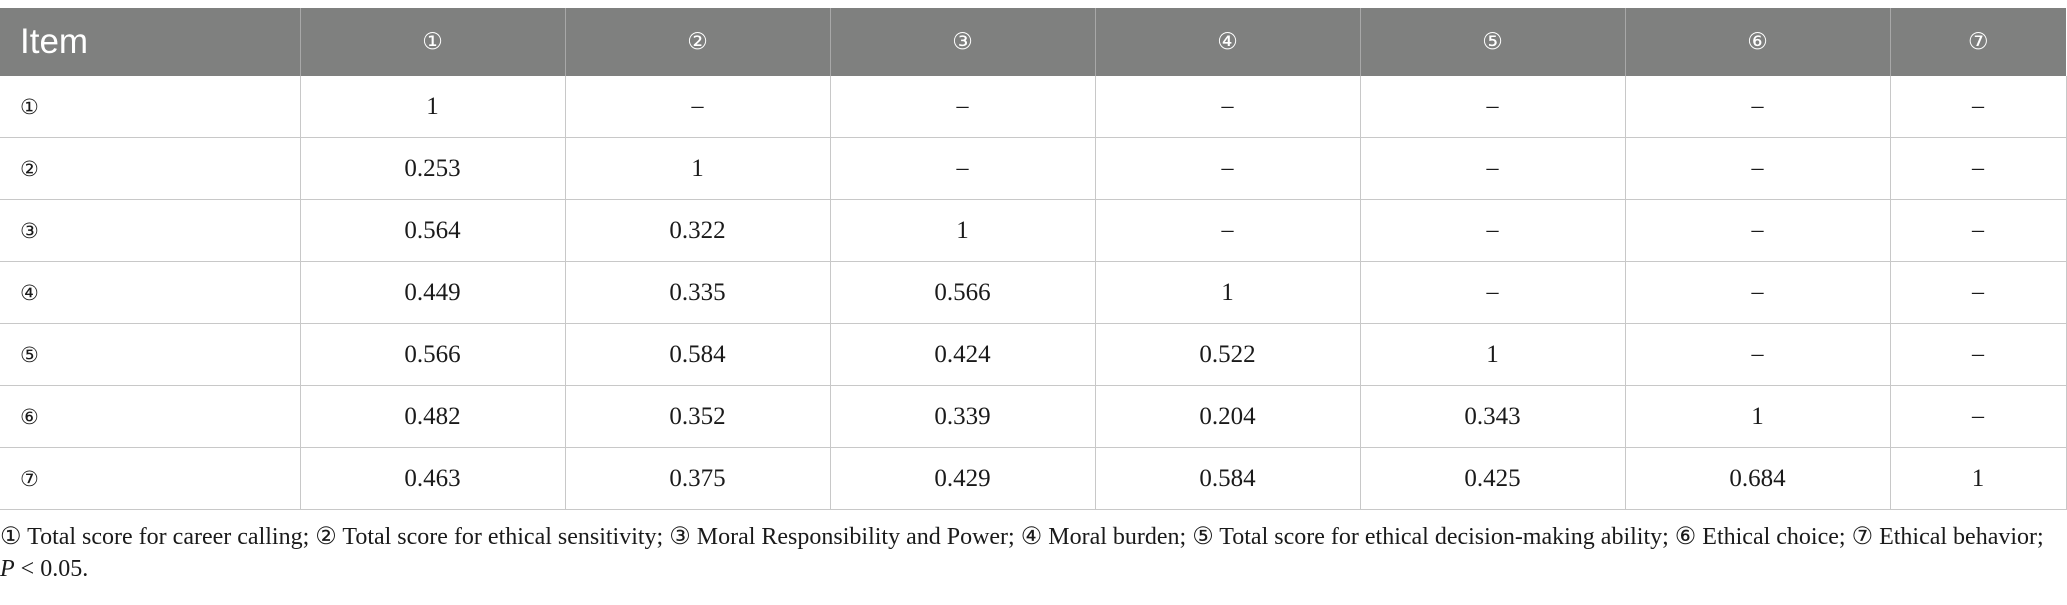  Describe the element at coordinates (1227, 42) in the screenshot. I see `header-col-4: ④` at that location.